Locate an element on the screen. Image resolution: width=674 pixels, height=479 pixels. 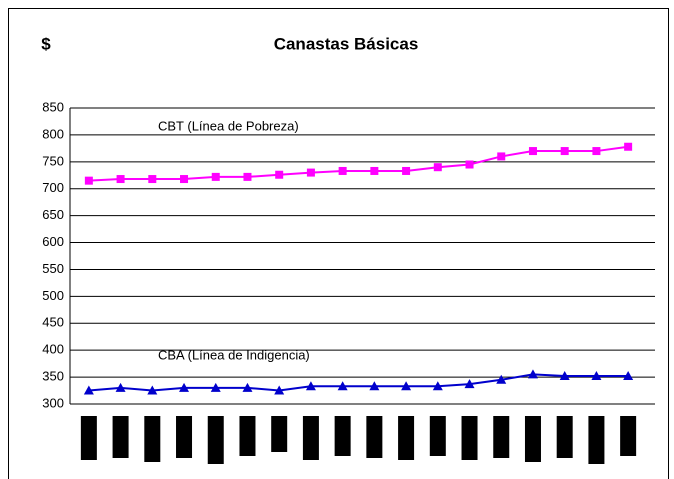
y-tick-label: 450 is located at coordinates (53, 322).